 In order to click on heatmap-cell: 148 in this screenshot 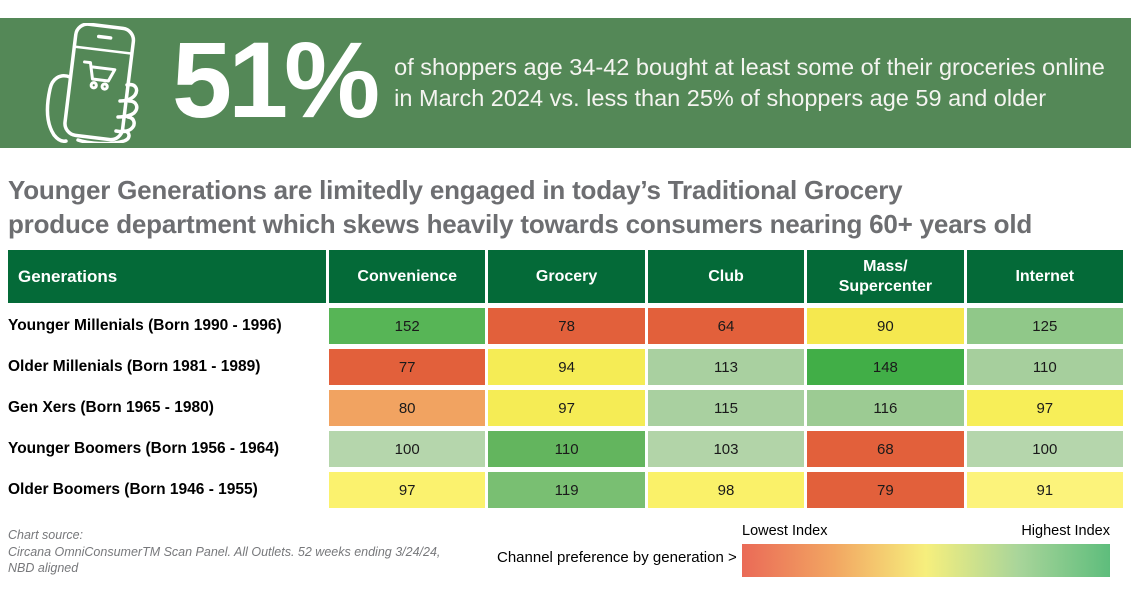, I will do `click(885, 367)`.